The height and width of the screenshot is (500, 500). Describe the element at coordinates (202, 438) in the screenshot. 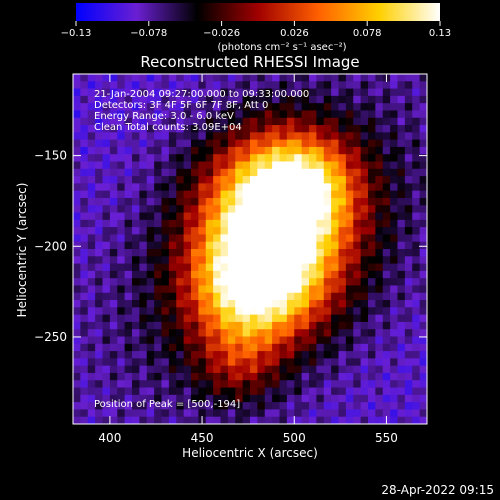

I see `x-tick-label: 450` at that location.